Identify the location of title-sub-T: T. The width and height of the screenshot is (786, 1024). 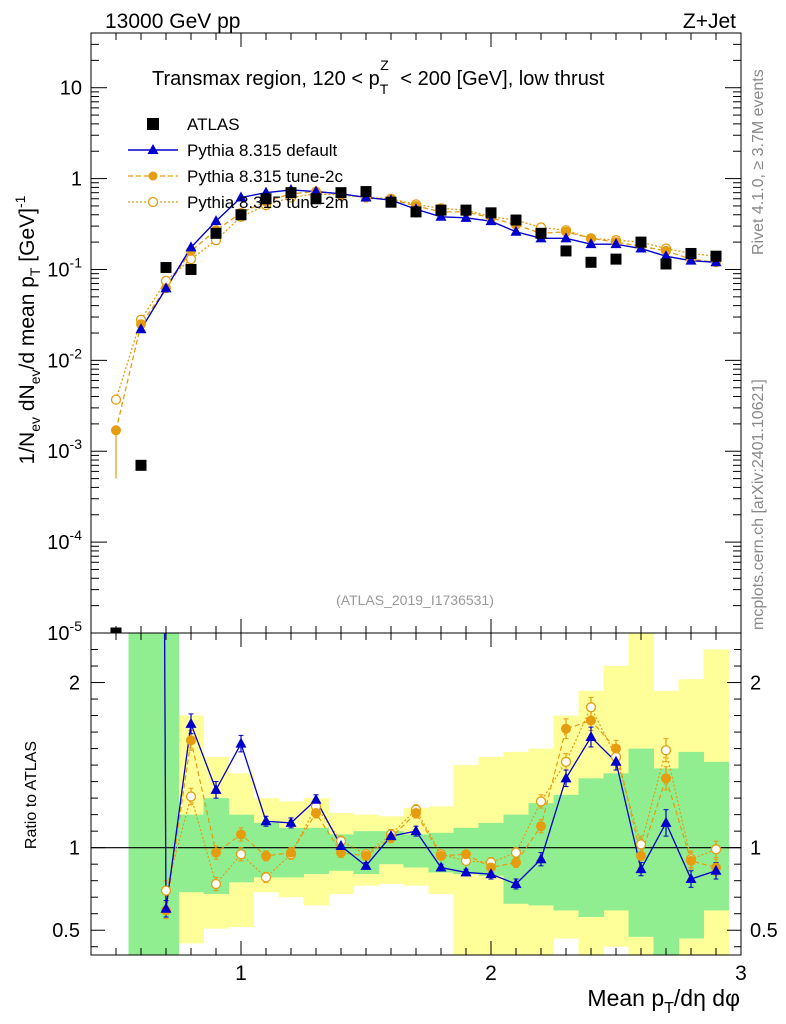
(384, 89).